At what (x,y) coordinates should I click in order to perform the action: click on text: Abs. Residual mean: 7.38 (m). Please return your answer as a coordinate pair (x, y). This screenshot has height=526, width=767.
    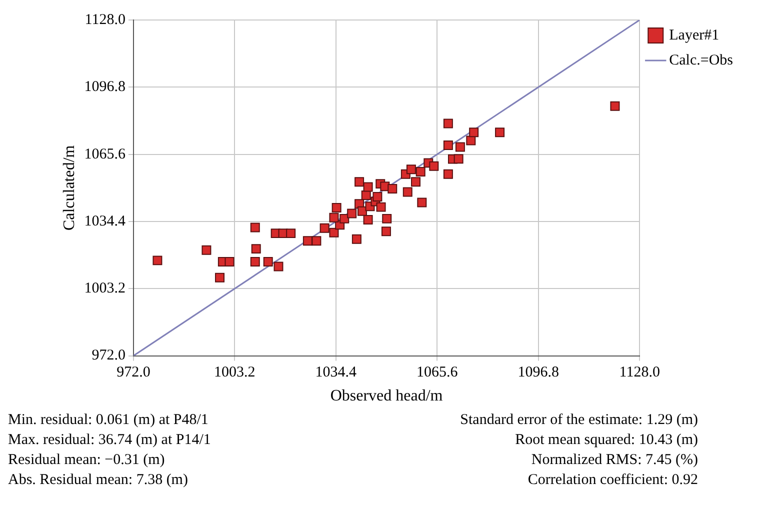
    Looking at the image, I should click on (98, 480).